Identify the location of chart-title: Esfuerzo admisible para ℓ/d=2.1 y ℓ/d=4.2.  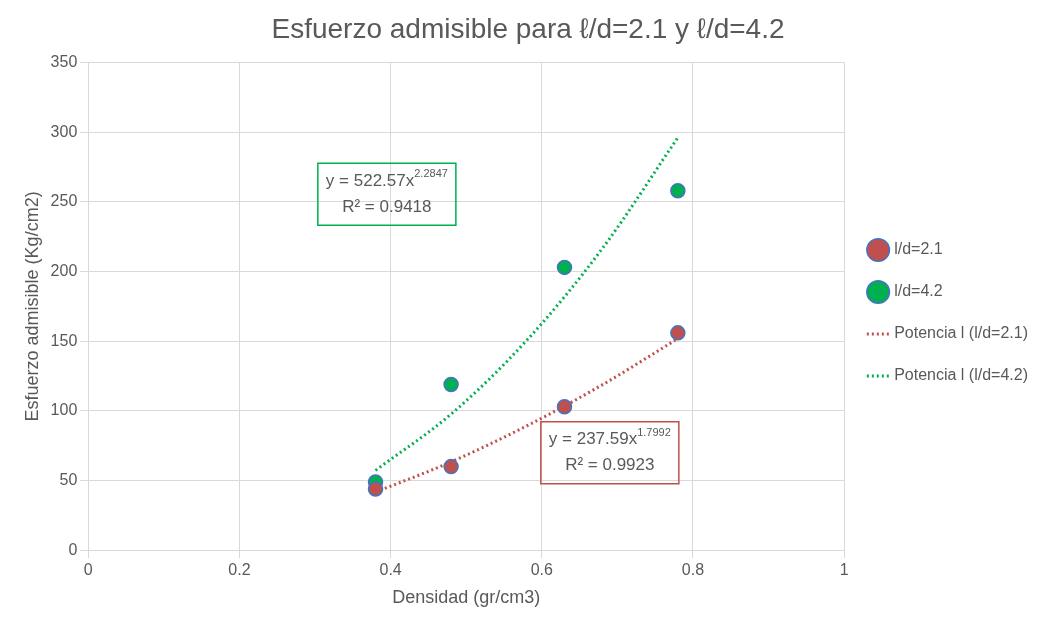
(528, 28).